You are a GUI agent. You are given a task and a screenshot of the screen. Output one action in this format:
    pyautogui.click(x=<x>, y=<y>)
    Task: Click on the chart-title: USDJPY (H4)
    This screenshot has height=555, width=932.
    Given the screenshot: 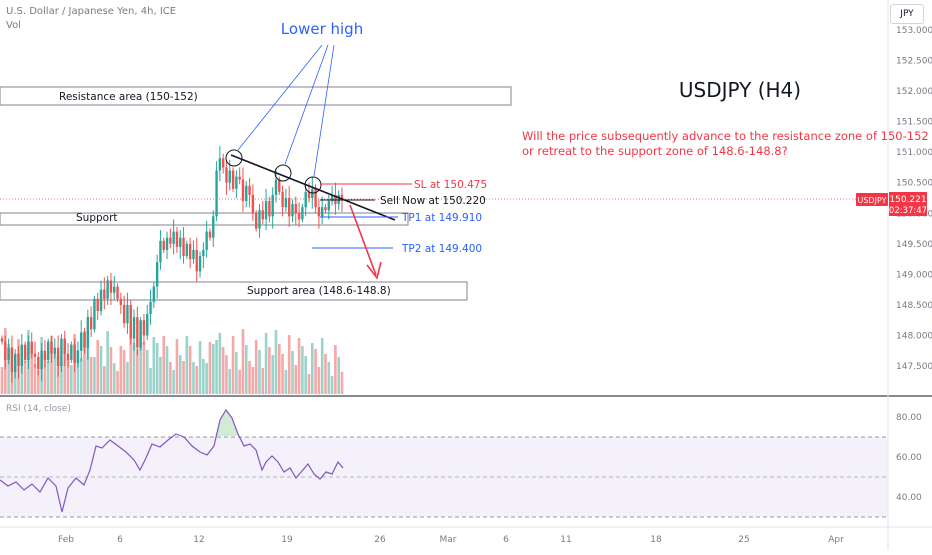 What is the action you would take?
    pyautogui.click(x=740, y=90)
    